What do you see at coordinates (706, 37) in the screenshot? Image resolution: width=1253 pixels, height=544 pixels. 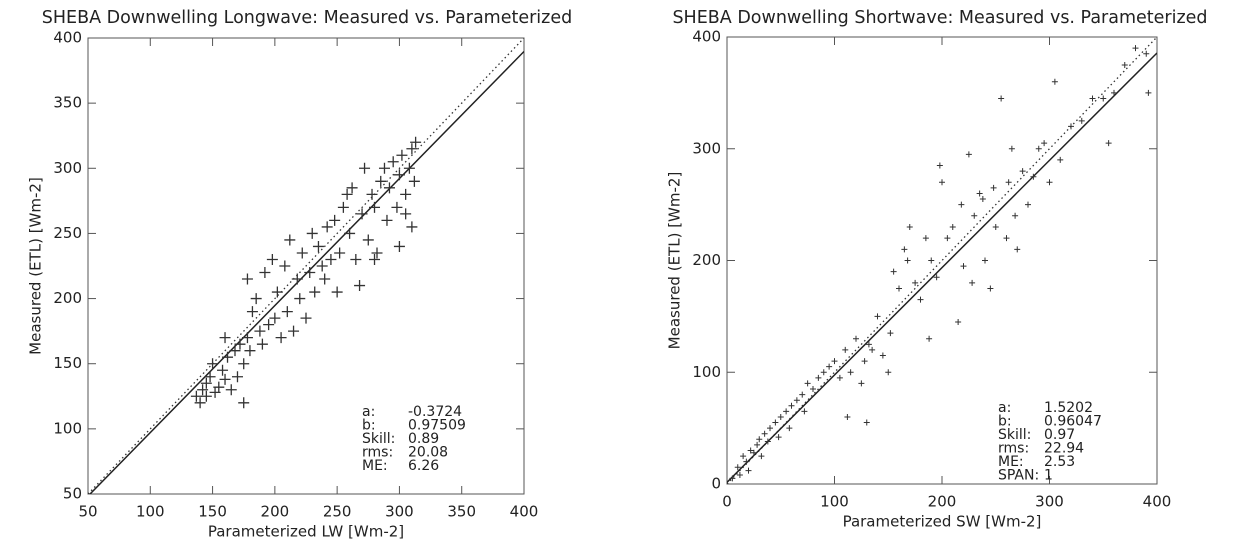 I see `y-tick-label: 400` at bounding box center [706, 37].